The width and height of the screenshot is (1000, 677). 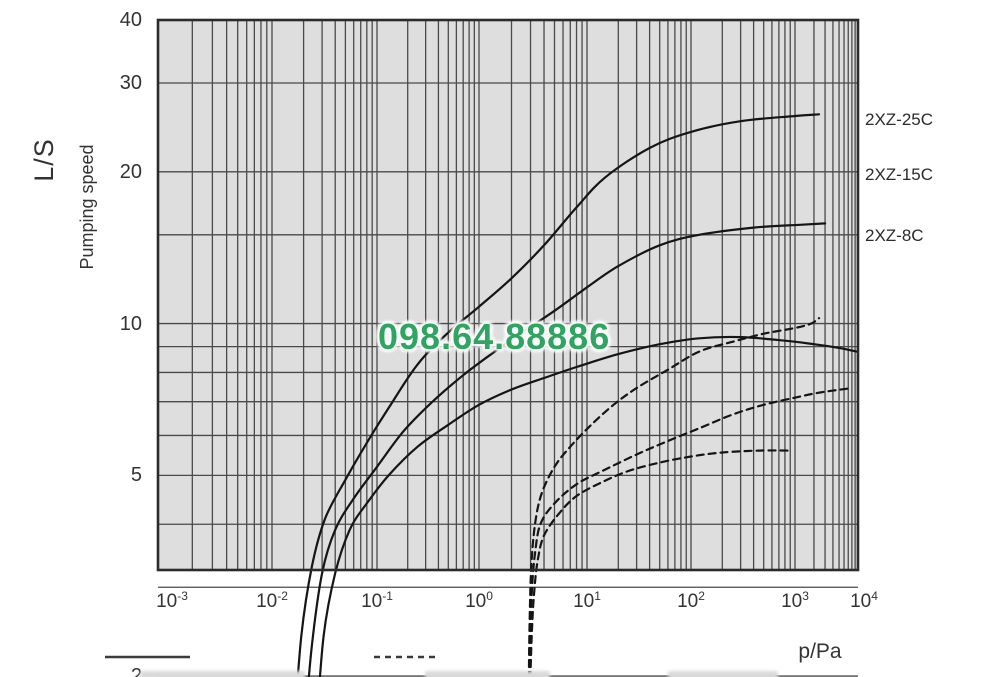 What do you see at coordinates (899, 174) in the screenshot?
I see `curve-label-2xz-15c: 2XZ-15C` at bounding box center [899, 174].